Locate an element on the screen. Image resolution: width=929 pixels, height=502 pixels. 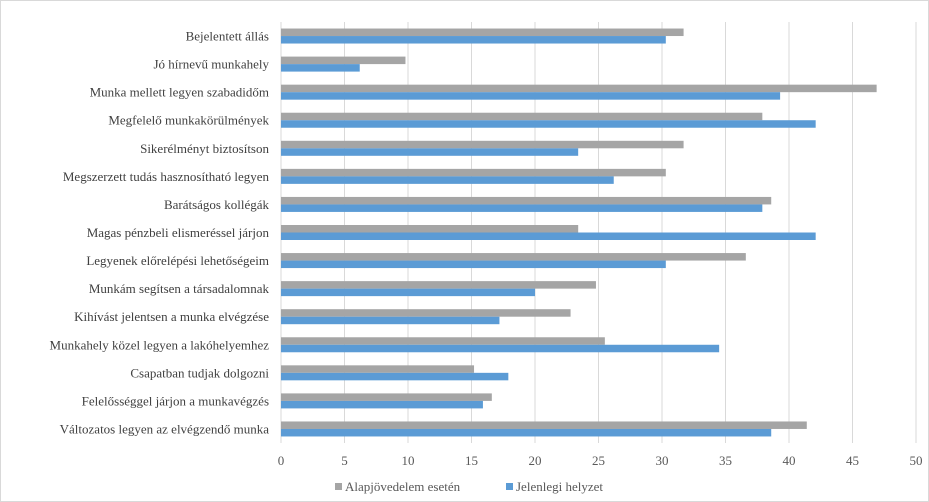
category-label: Bejelentett állás is located at coordinates (227, 36).